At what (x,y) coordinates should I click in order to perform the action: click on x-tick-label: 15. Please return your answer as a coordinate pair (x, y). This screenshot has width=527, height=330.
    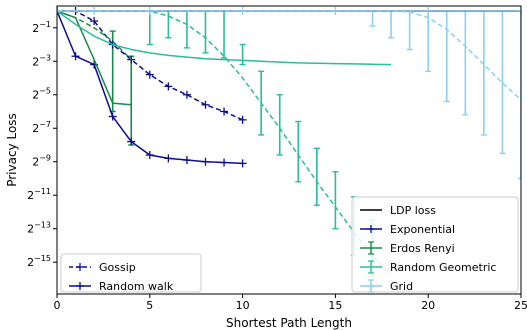
    Looking at the image, I should click on (335, 305).